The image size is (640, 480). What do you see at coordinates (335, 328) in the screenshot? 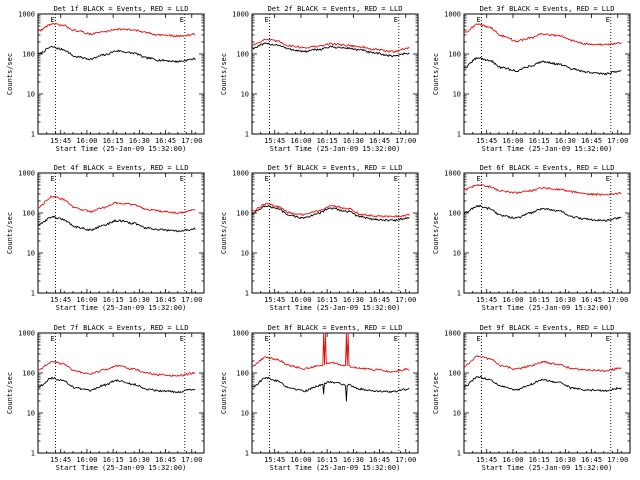
I see `panel-title: Det 8f BLACK = Events, RED = LLD` at bounding box center [335, 328].